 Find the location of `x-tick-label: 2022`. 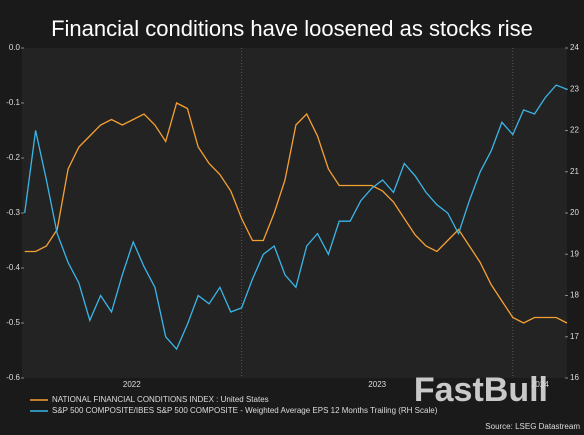

x-tick-label: 2022 is located at coordinates (132, 384).